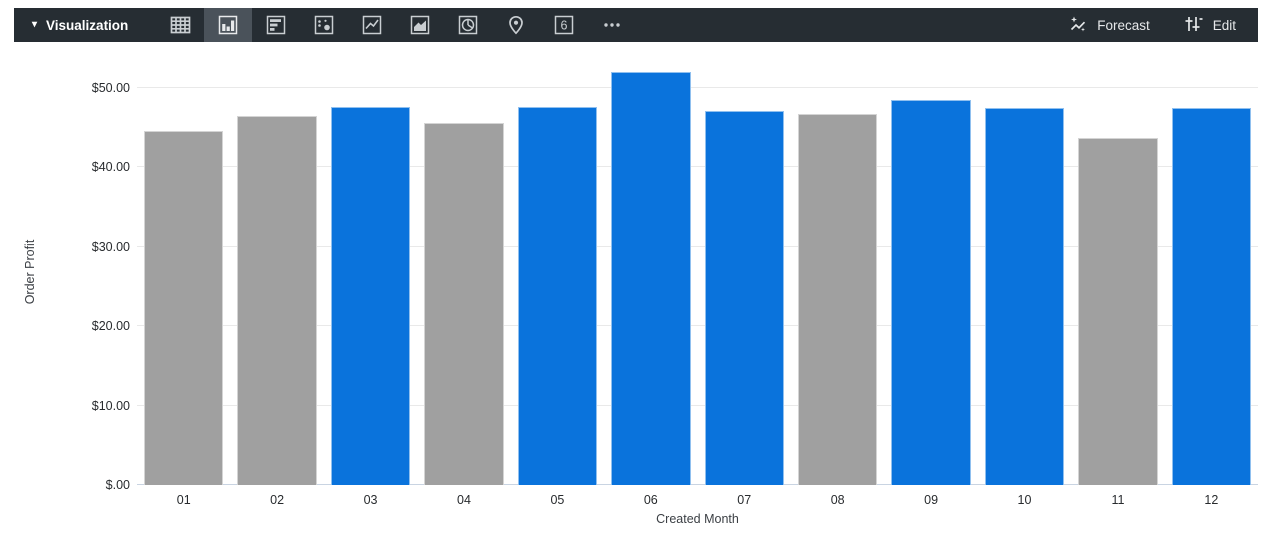  I want to click on x-tick-label: 04, so click(464, 500).